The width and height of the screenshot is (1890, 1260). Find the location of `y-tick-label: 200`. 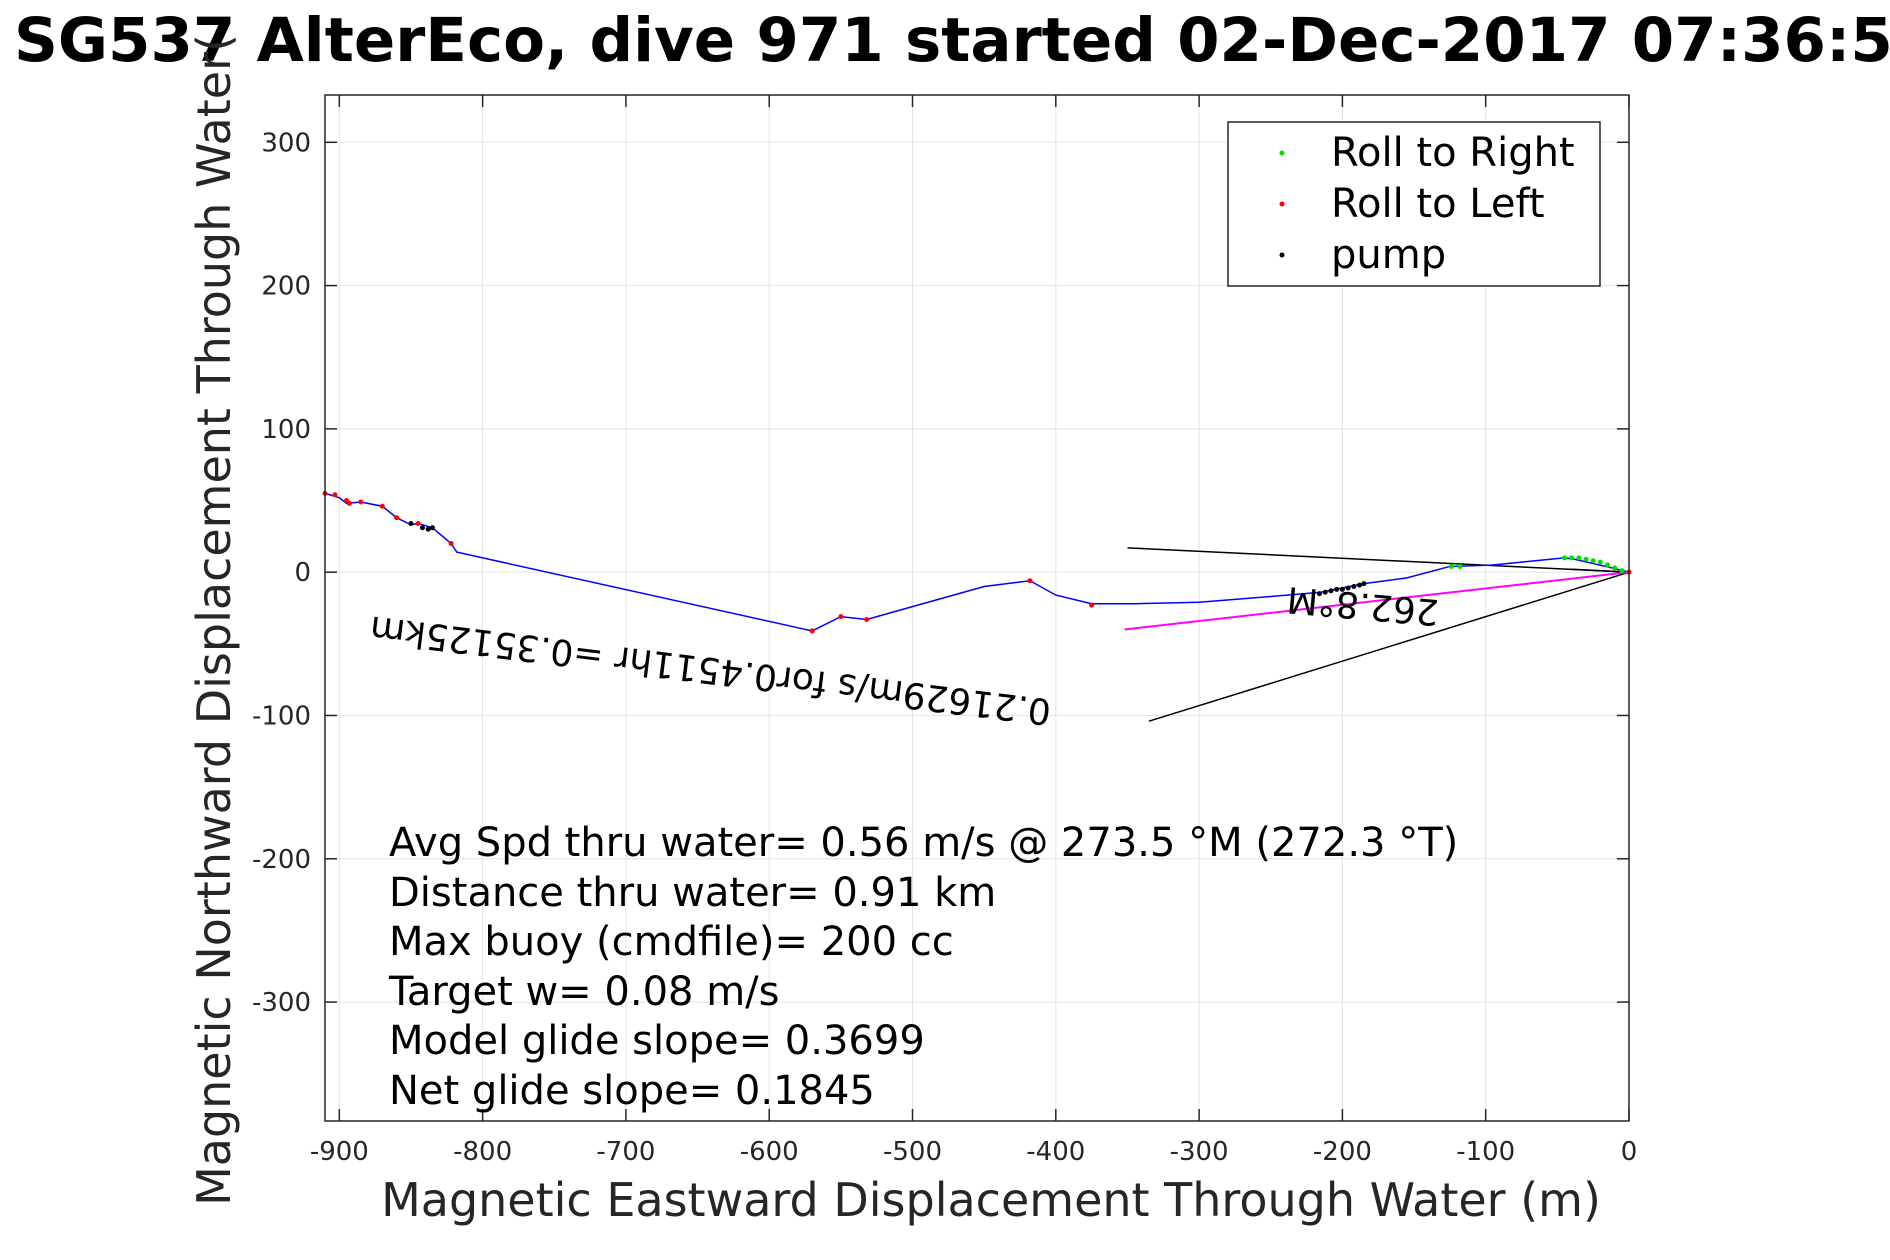

y-tick-label: 200 is located at coordinates (286, 287).